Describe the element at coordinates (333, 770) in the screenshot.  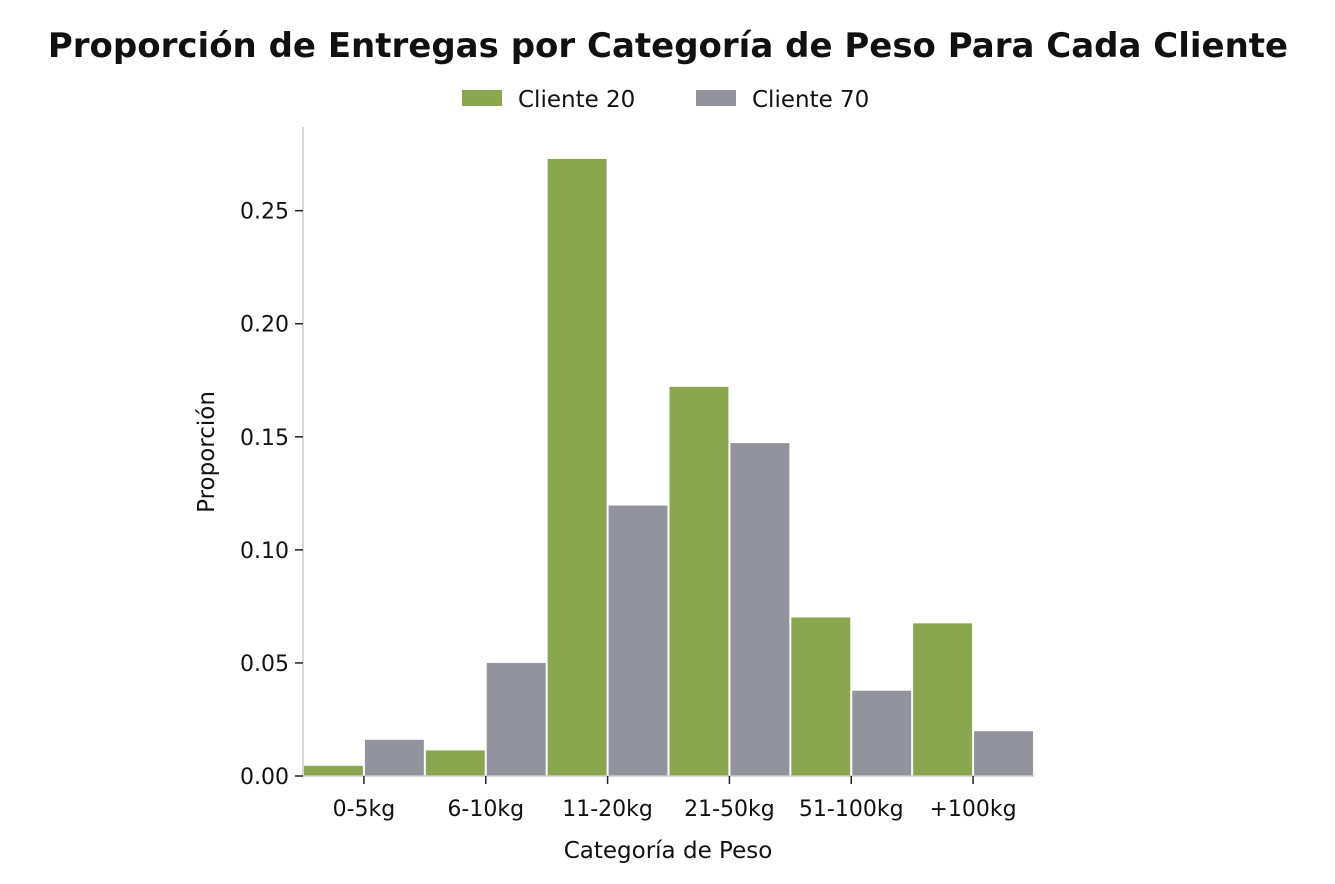
I see `bar-cliente-20-0-5kg` at that location.